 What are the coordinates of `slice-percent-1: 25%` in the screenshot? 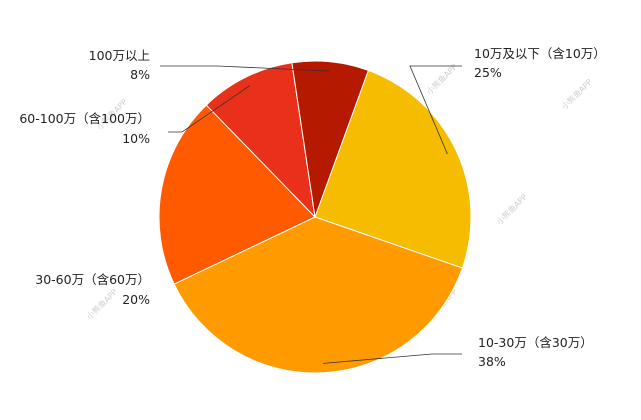 It's located at (488, 72).